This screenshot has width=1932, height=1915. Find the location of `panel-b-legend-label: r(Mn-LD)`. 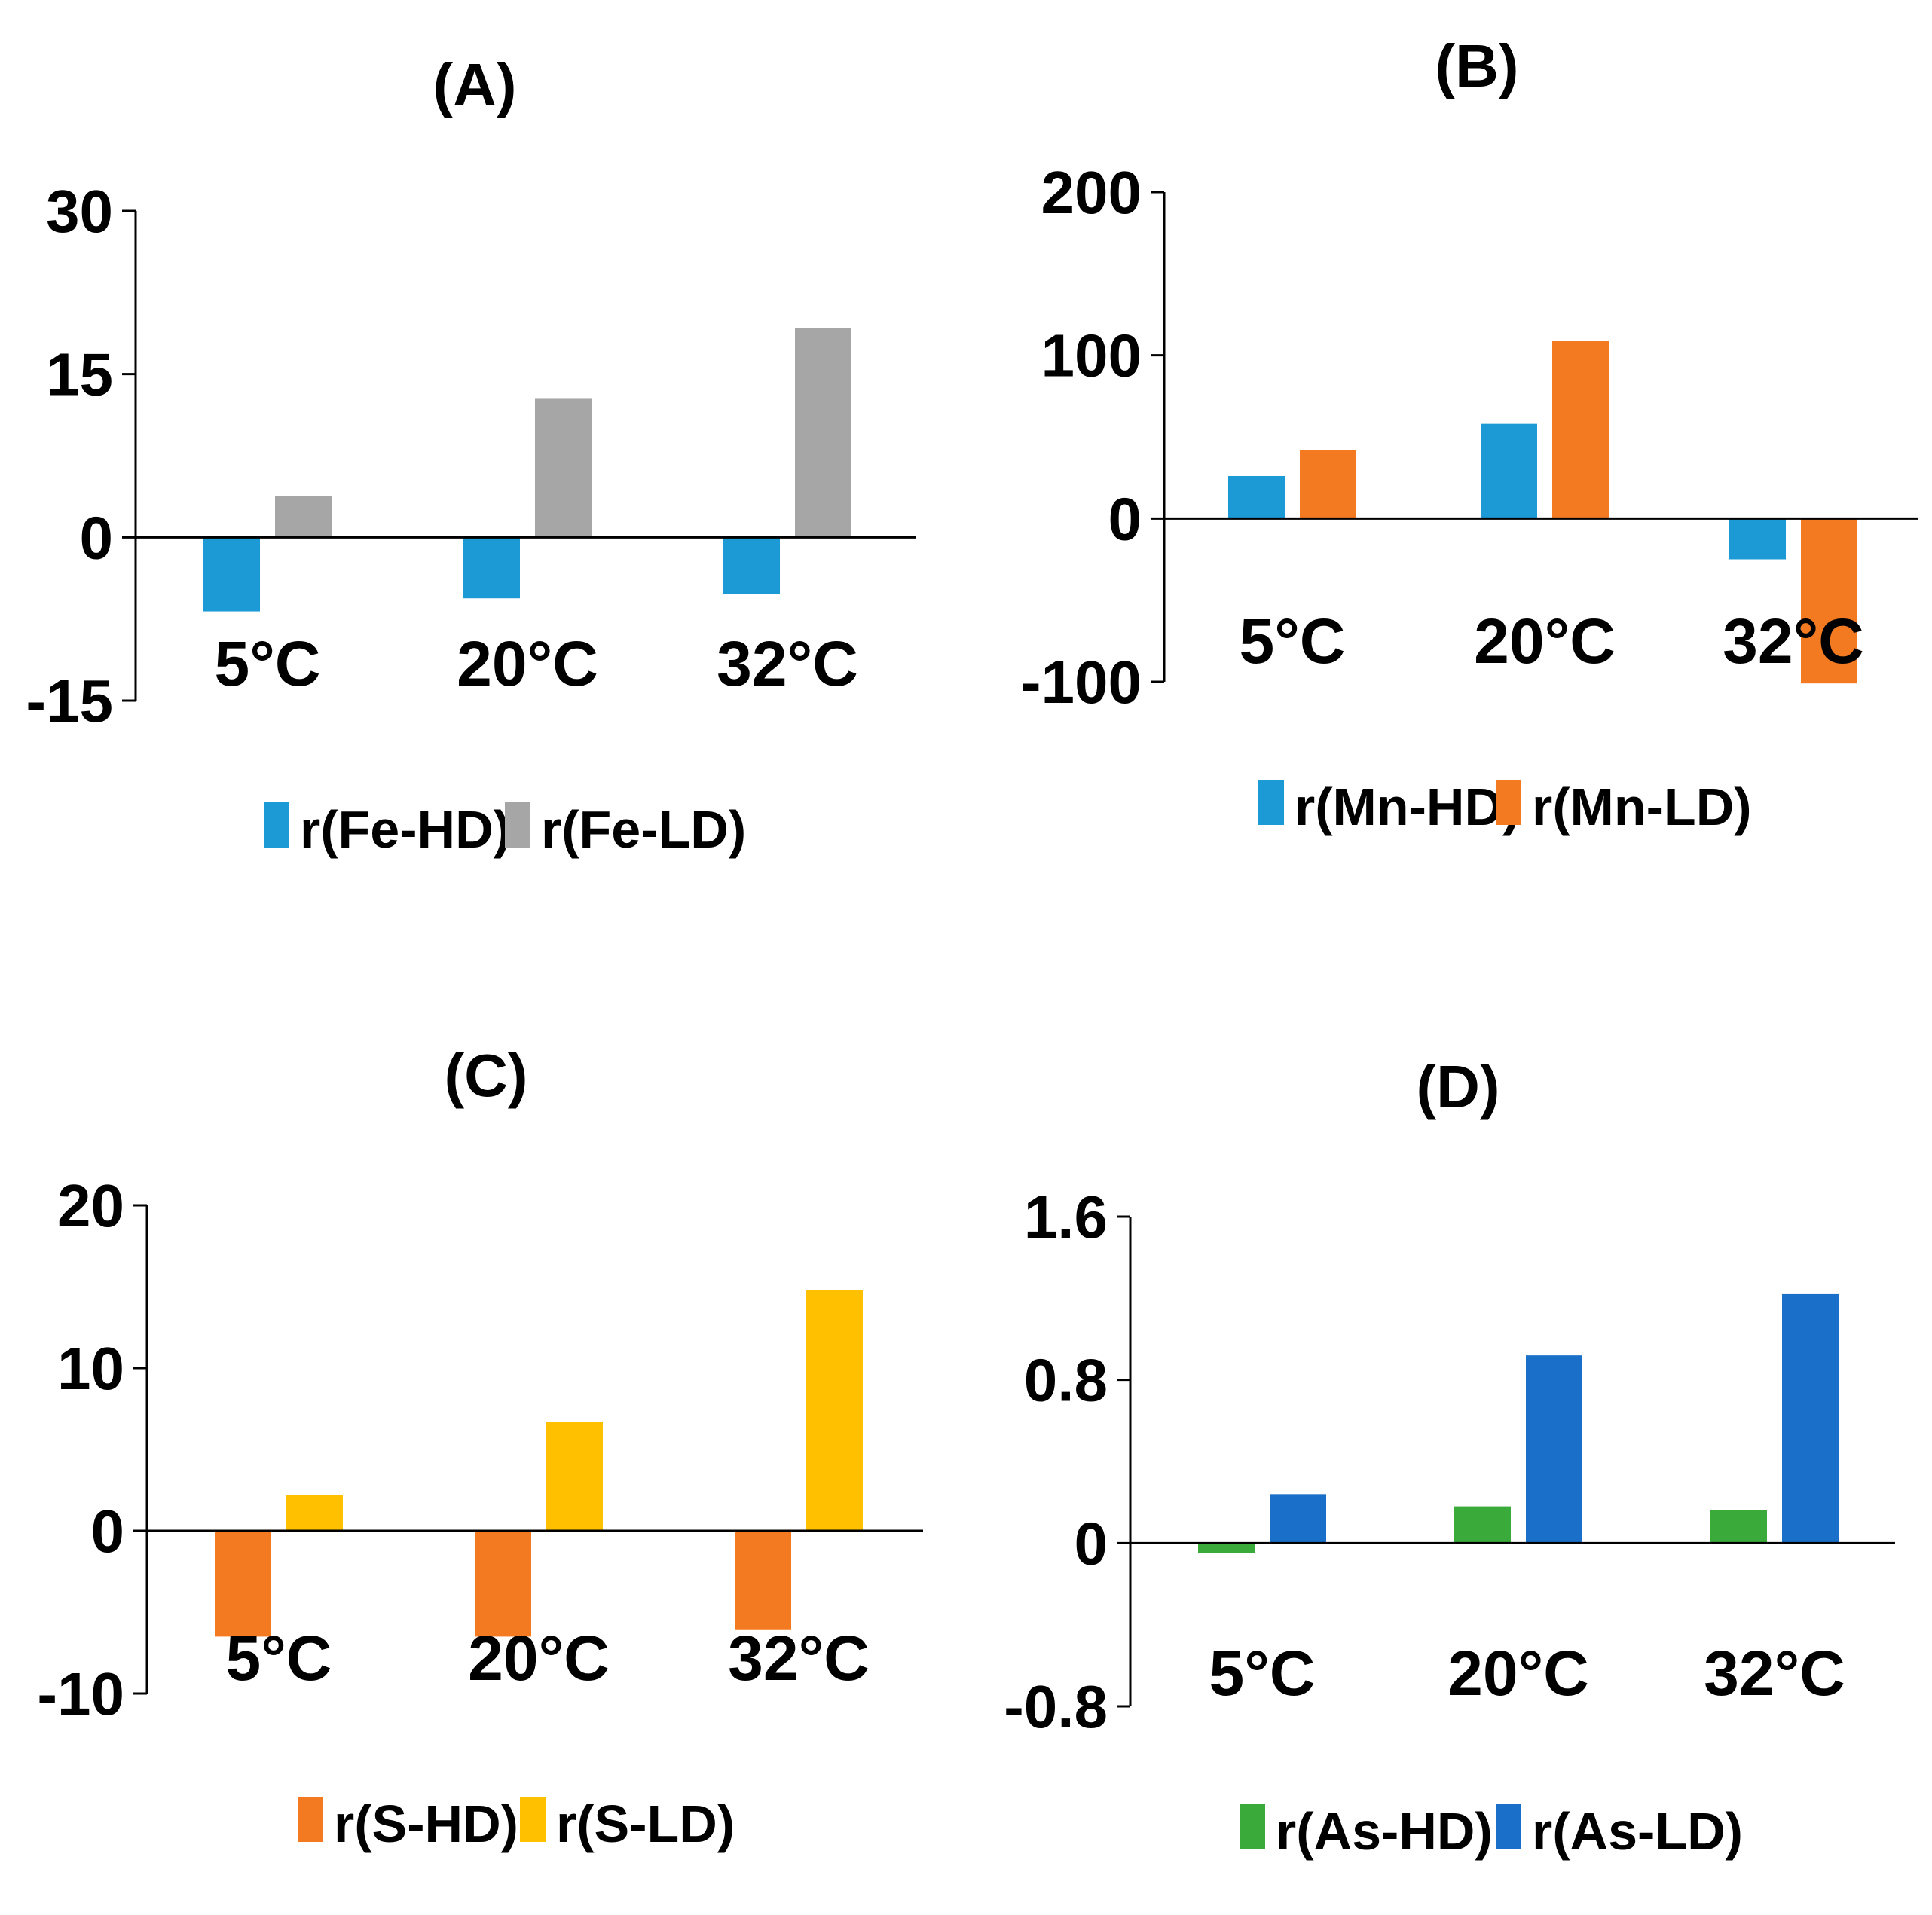

panel-b-legend-label: r(Mn-LD) is located at coordinates (1642, 806).